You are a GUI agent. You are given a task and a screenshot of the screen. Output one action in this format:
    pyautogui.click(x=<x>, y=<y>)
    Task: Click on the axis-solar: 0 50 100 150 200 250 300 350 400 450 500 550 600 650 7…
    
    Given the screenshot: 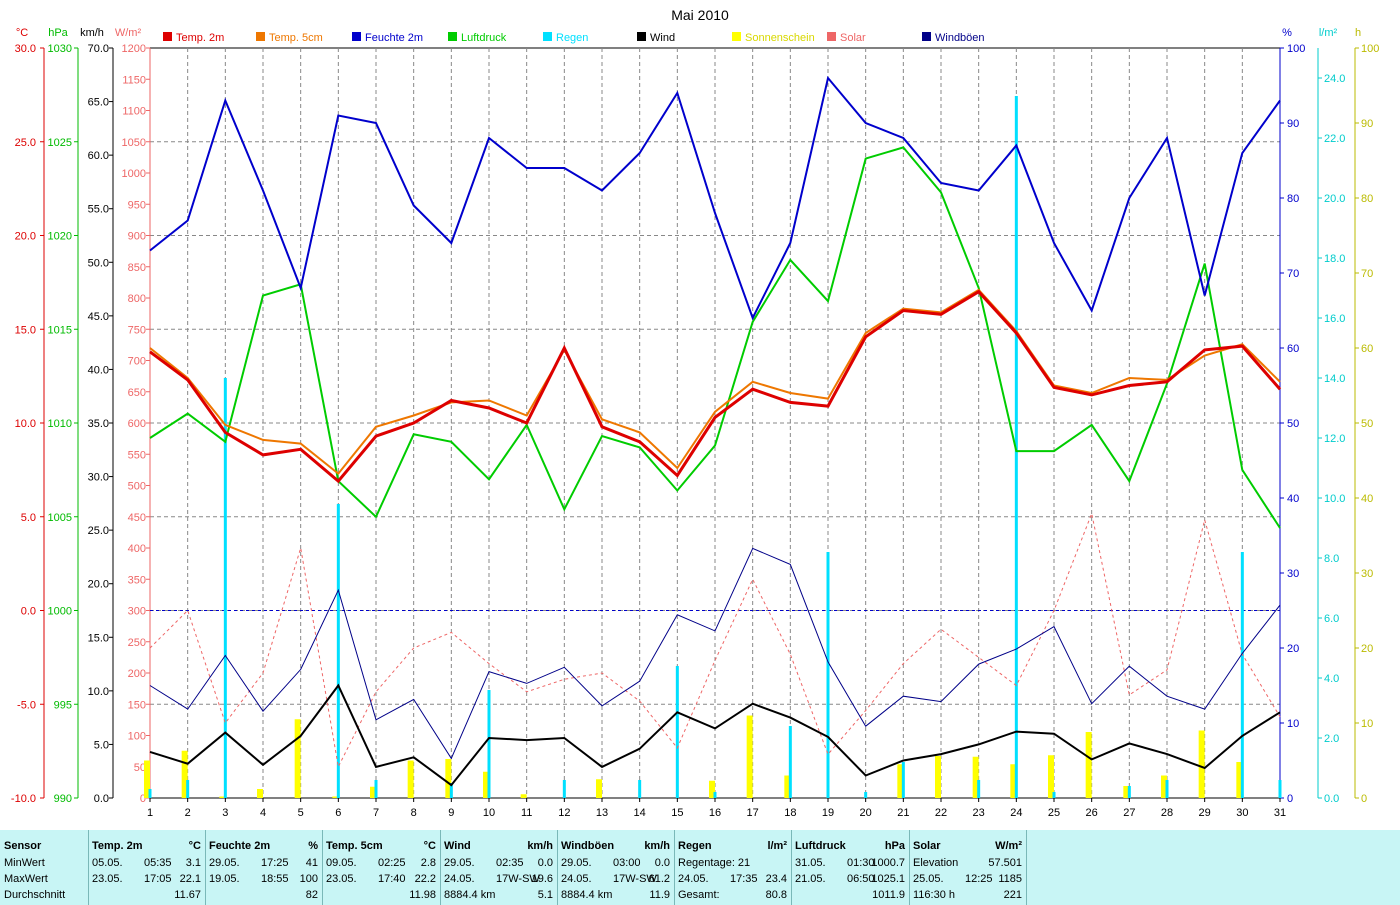 What is the action you would take?
    pyautogui.click(x=133, y=416)
    